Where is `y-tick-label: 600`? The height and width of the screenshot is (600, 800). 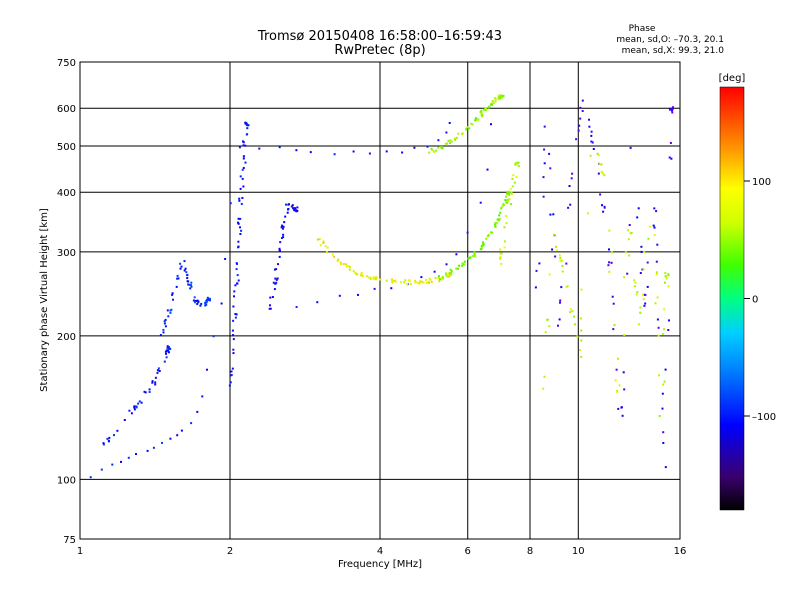 y-tick-label: 600 is located at coordinates (66, 109).